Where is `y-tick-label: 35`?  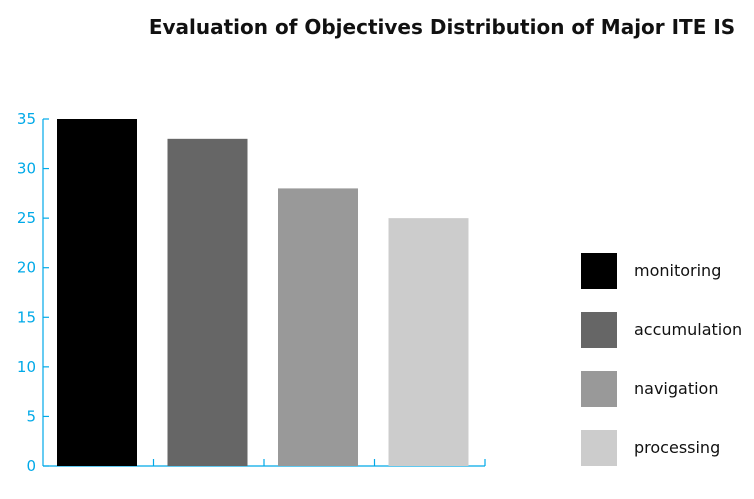
y-tick-label: 35 is located at coordinates (26, 119).